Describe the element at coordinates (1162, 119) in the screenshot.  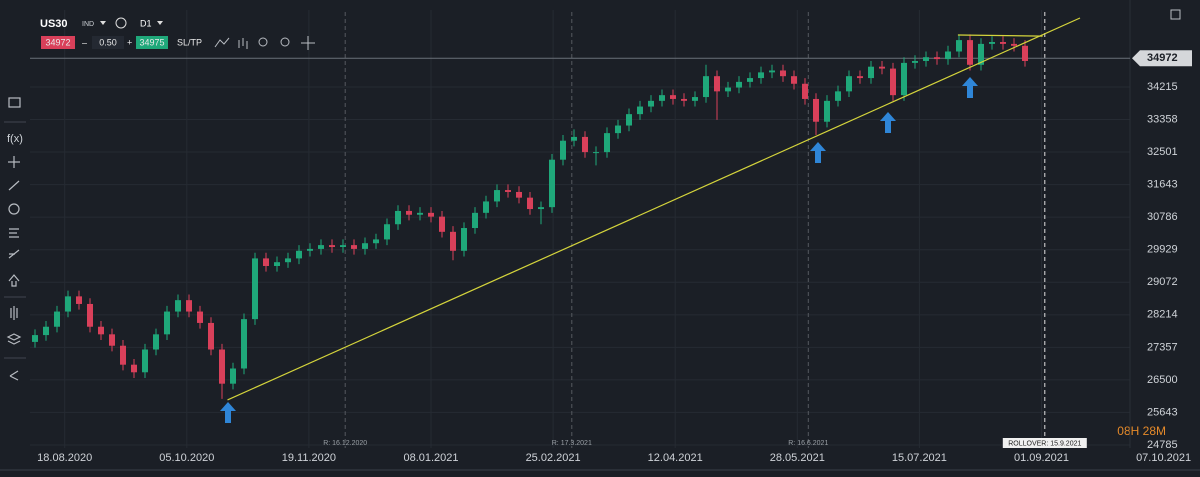
I see `y-tick-label: 33358` at that location.